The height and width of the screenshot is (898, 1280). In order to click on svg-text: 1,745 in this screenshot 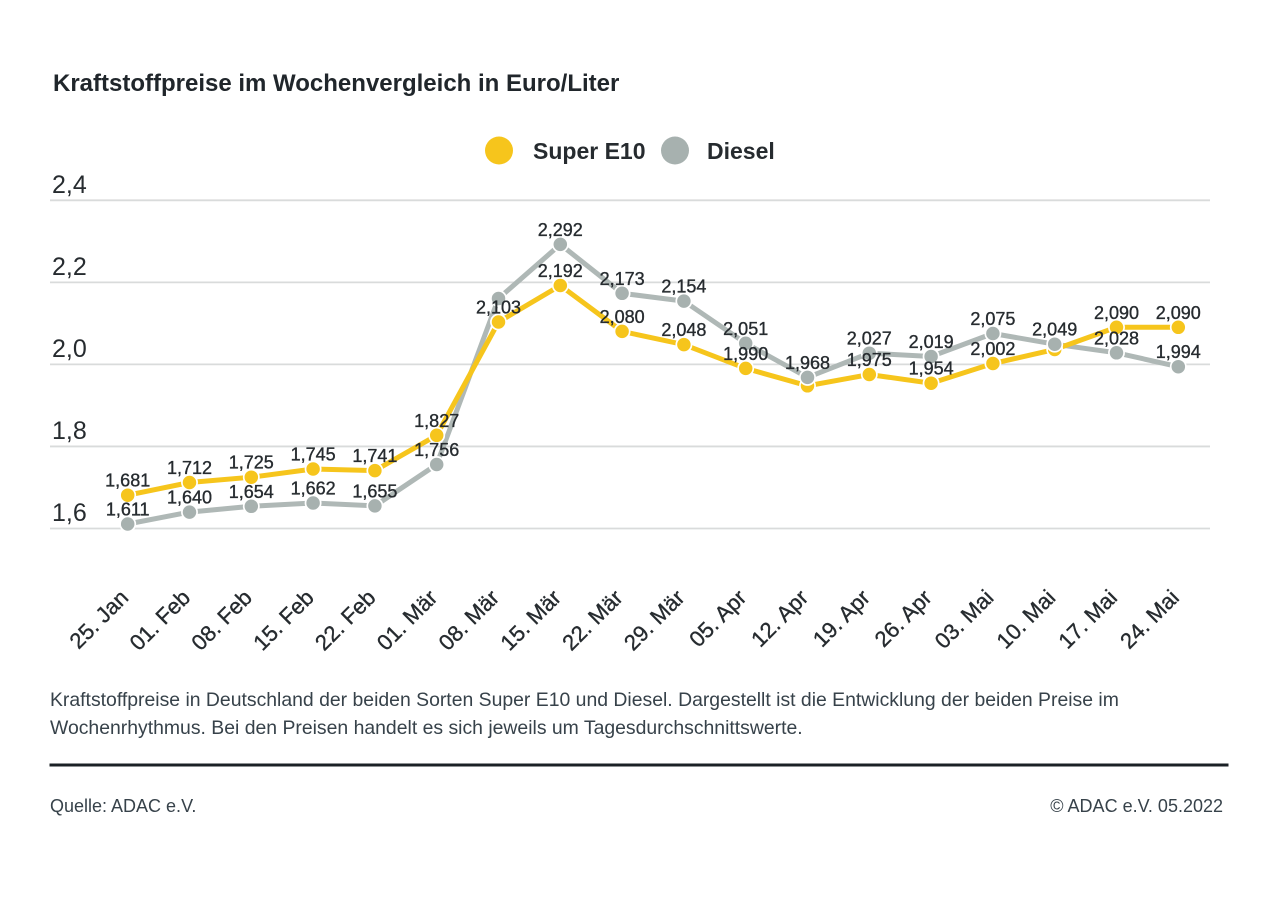, I will do `click(313, 455)`.